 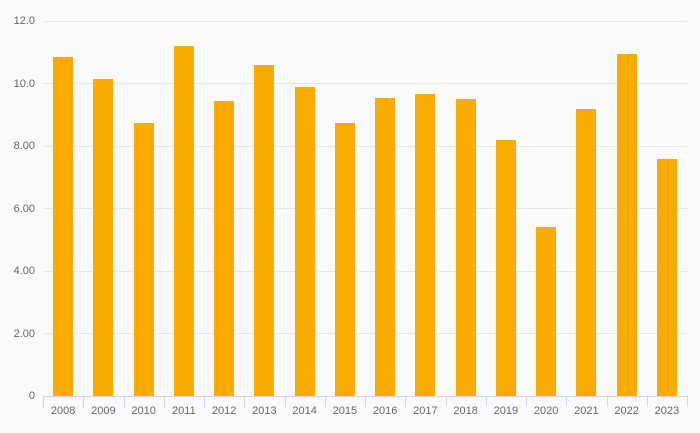 I want to click on x-axis-tick-label: 2023, so click(x=667, y=411).